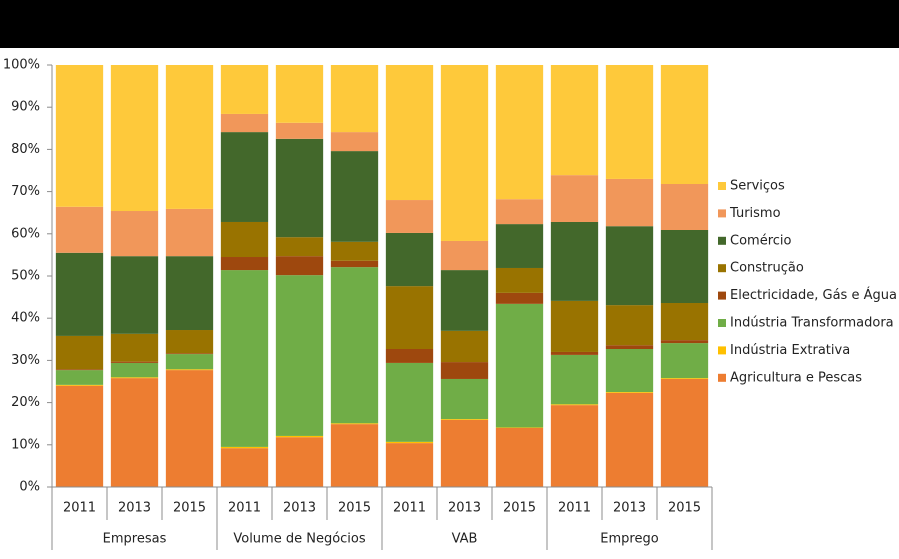 Image resolution: width=899 pixels, height=559 pixels. I want to click on top-band, so click(449, 24).